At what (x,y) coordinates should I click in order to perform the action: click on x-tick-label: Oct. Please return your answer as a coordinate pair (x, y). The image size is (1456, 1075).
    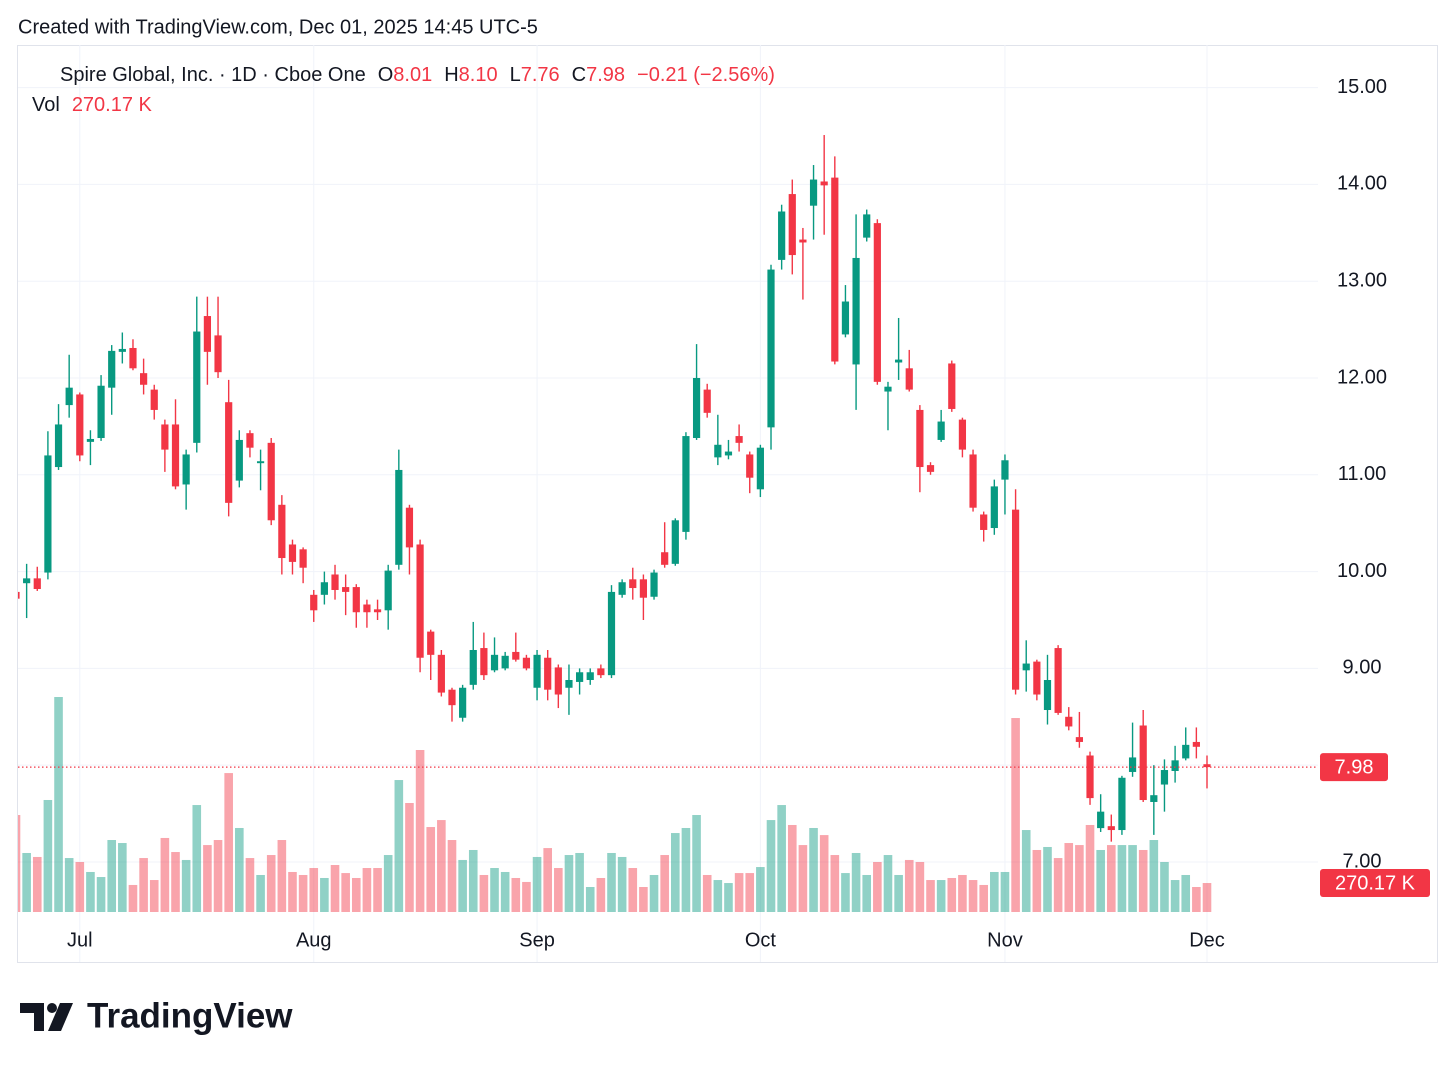
    Looking at the image, I should click on (761, 940).